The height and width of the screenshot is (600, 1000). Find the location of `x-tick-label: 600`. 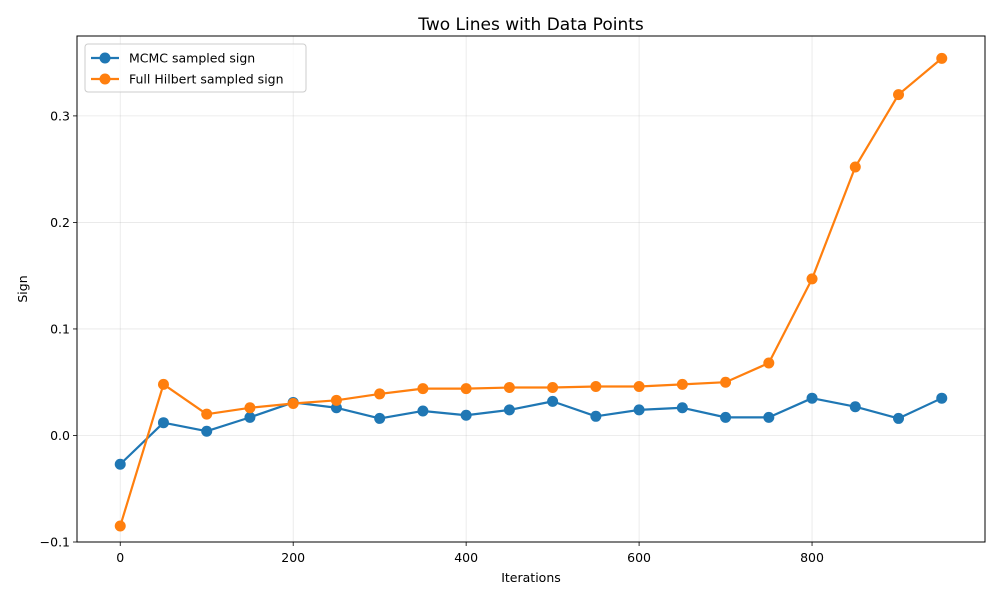

x-tick-label: 600 is located at coordinates (639, 557).